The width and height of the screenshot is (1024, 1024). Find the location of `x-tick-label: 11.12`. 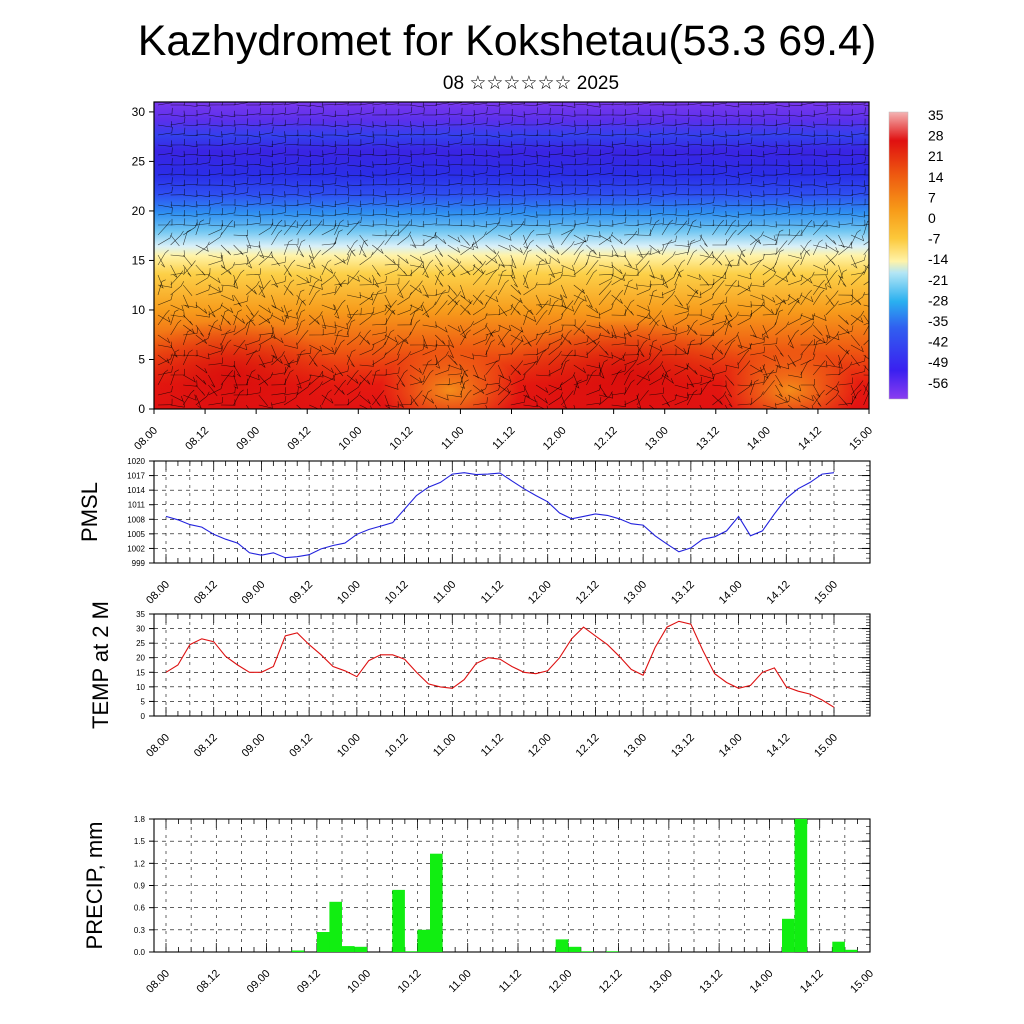

x-tick-label: 11.12 is located at coordinates (492, 745).